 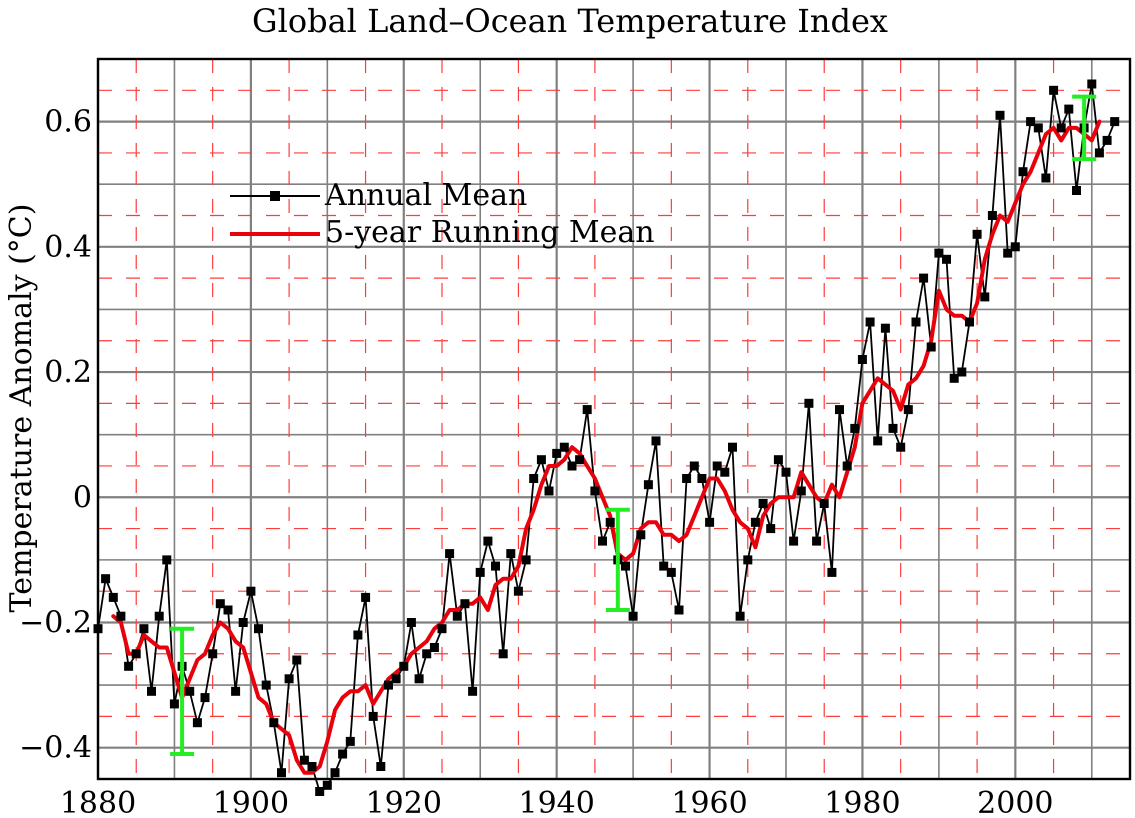 What do you see at coordinates (1015, 802) in the screenshot?
I see `x-tick-label: 2000` at bounding box center [1015, 802].